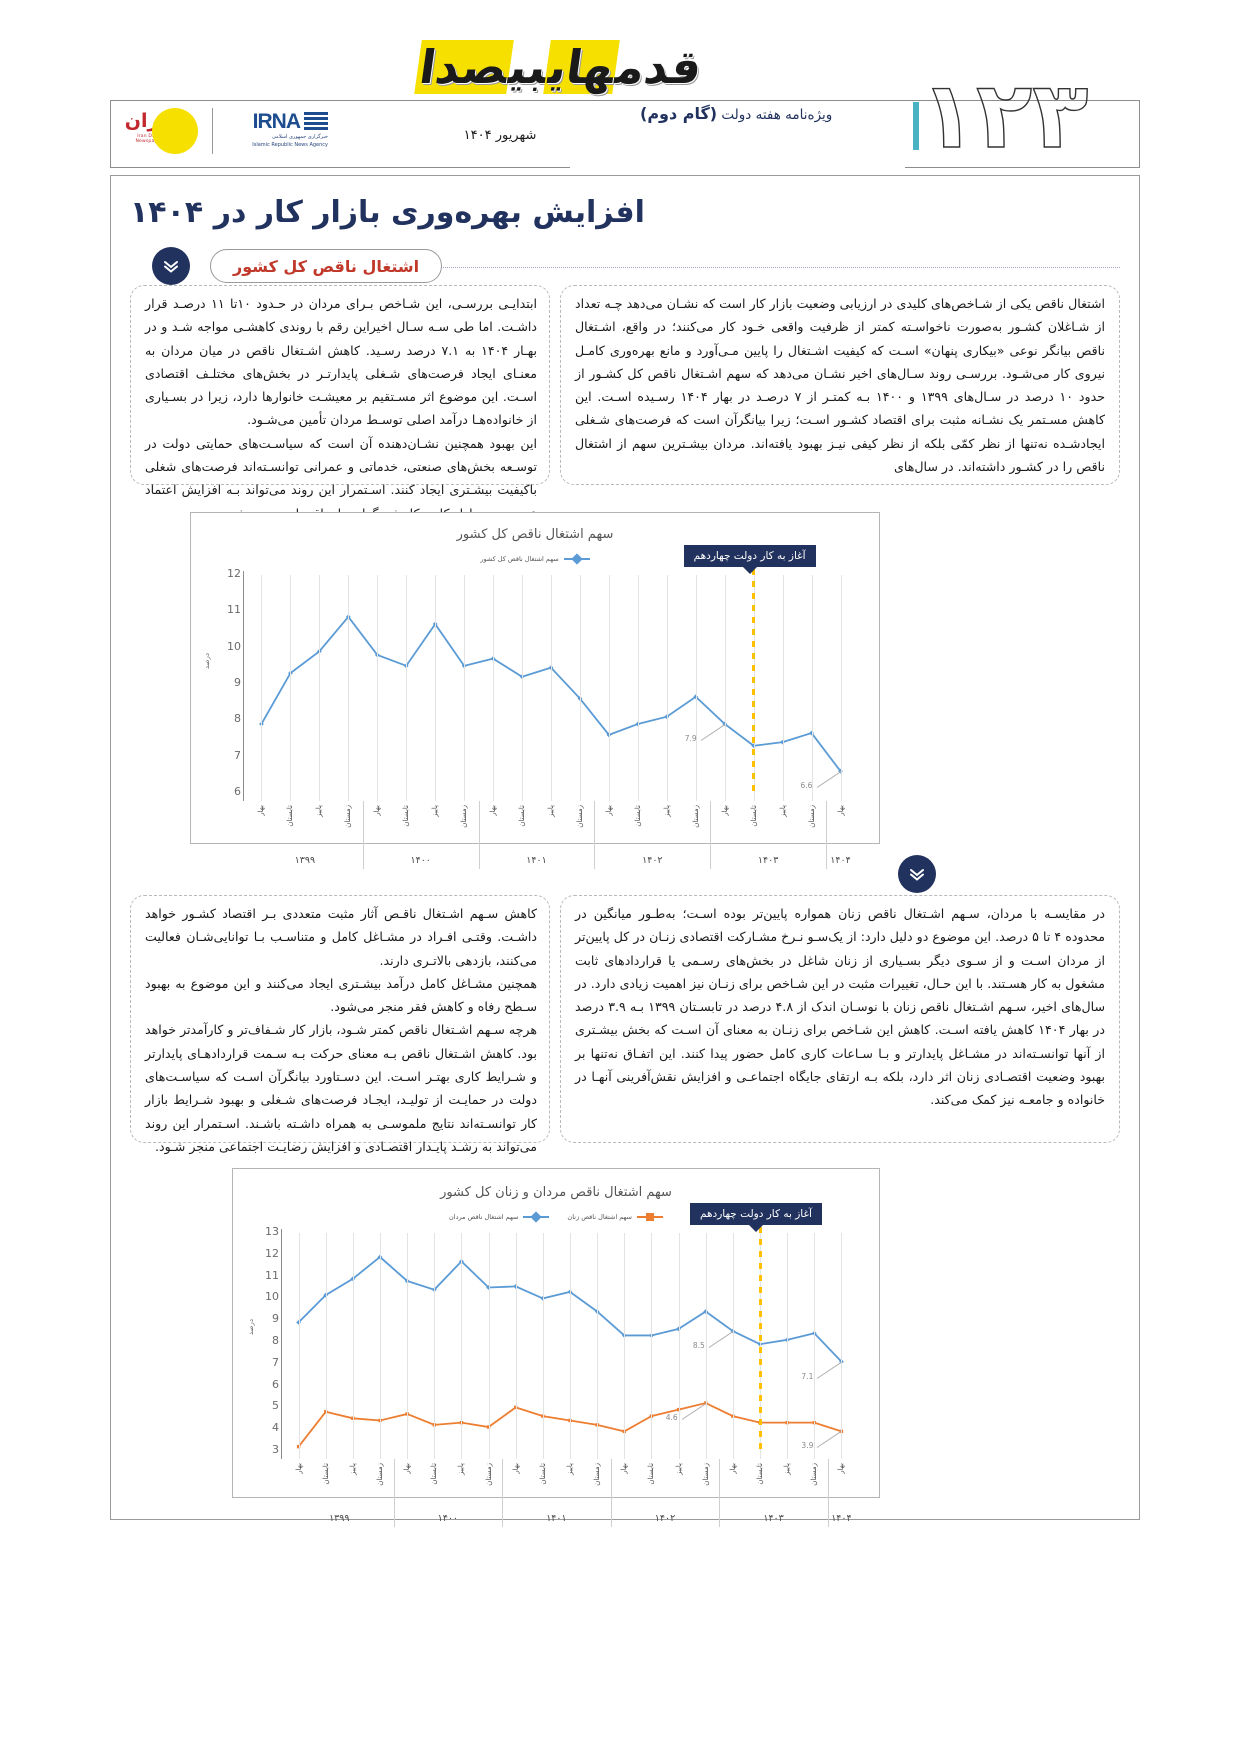 The image size is (1250, 1750). Describe the element at coordinates (237, 791) in the screenshot. I see `y-tick-label: 6` at that location.